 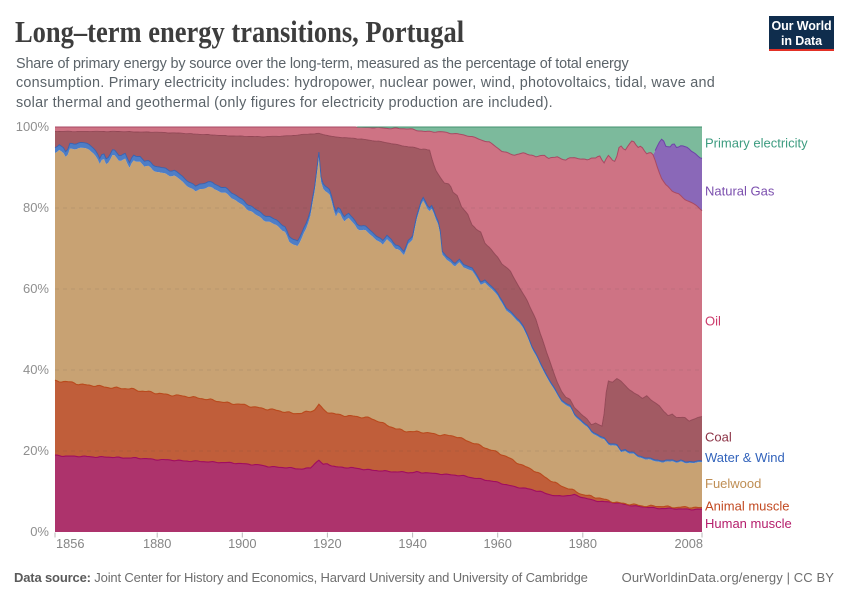 I want to click on svg-text: Fuelwood, so click(x=733, y=483).